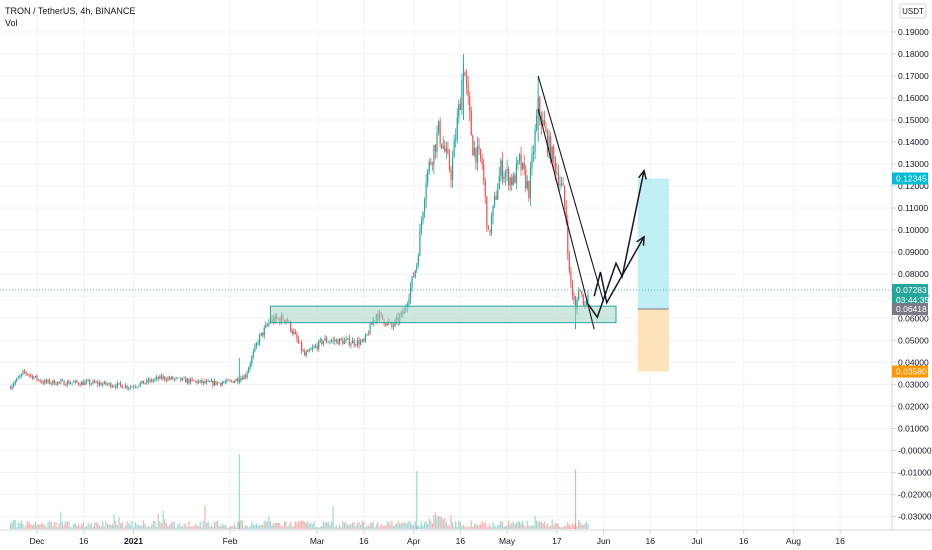 This screenshot has height=550, width=932. Describe the element at coordinates (913, 11) in the screenshot. I see `currency-button` at that location.